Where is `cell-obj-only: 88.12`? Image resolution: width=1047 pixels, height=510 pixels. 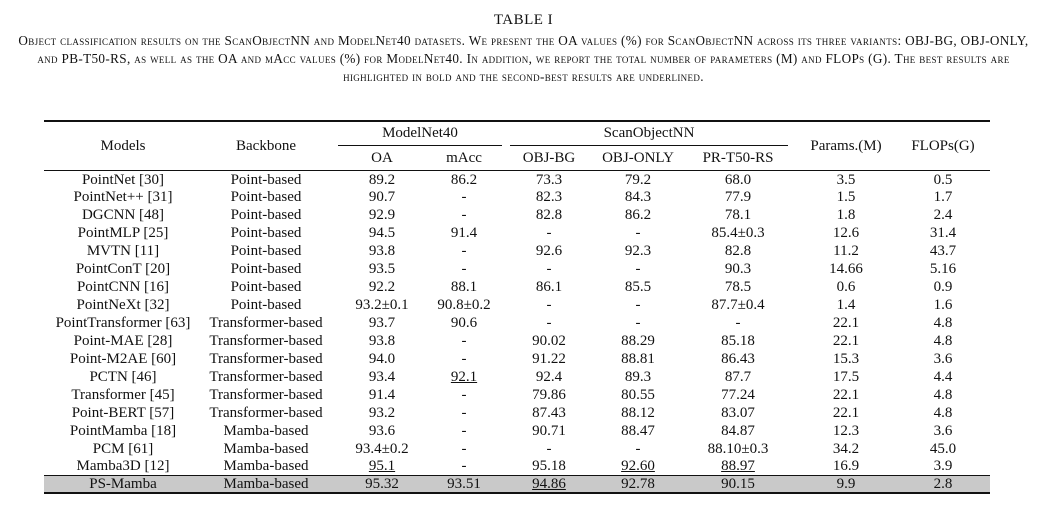
cell-obj-only: 88.12 is located at coordinates (638, 412).